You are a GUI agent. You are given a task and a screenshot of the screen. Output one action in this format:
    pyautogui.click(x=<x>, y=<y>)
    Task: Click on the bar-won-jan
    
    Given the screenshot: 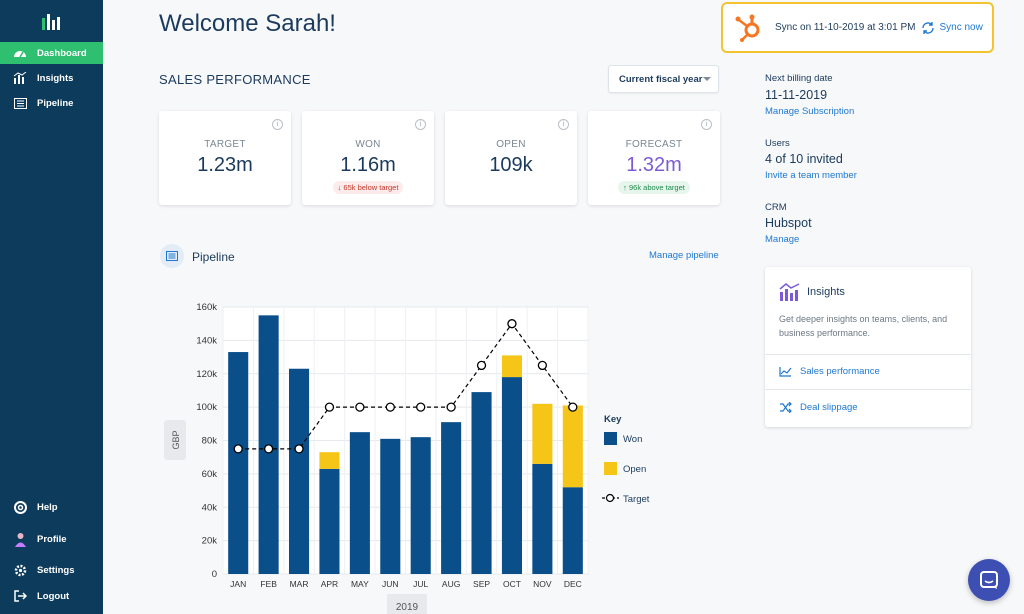 What is the action you would take?
    pyautogui.click(x=238, y=463)
    